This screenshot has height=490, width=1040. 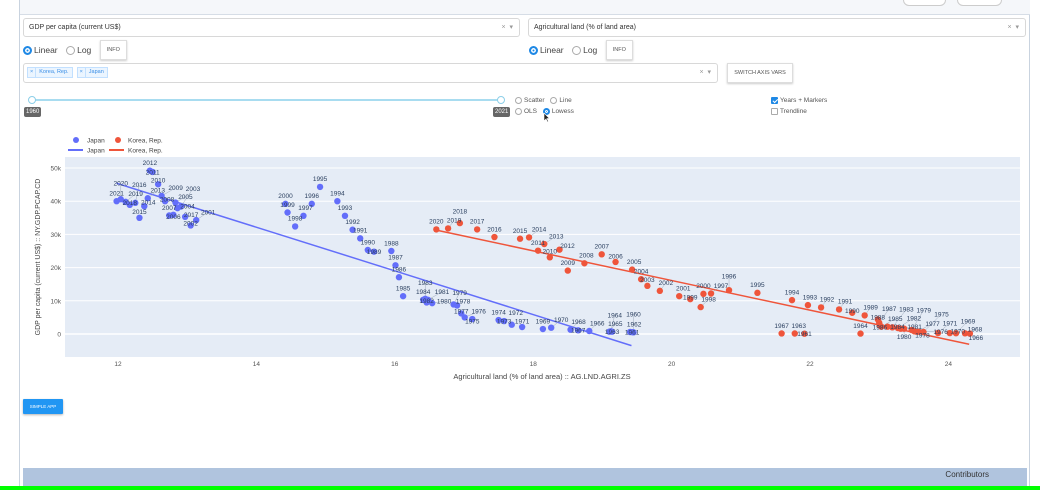 I want to click on year-label: 2016, so click(x=139, y=185).